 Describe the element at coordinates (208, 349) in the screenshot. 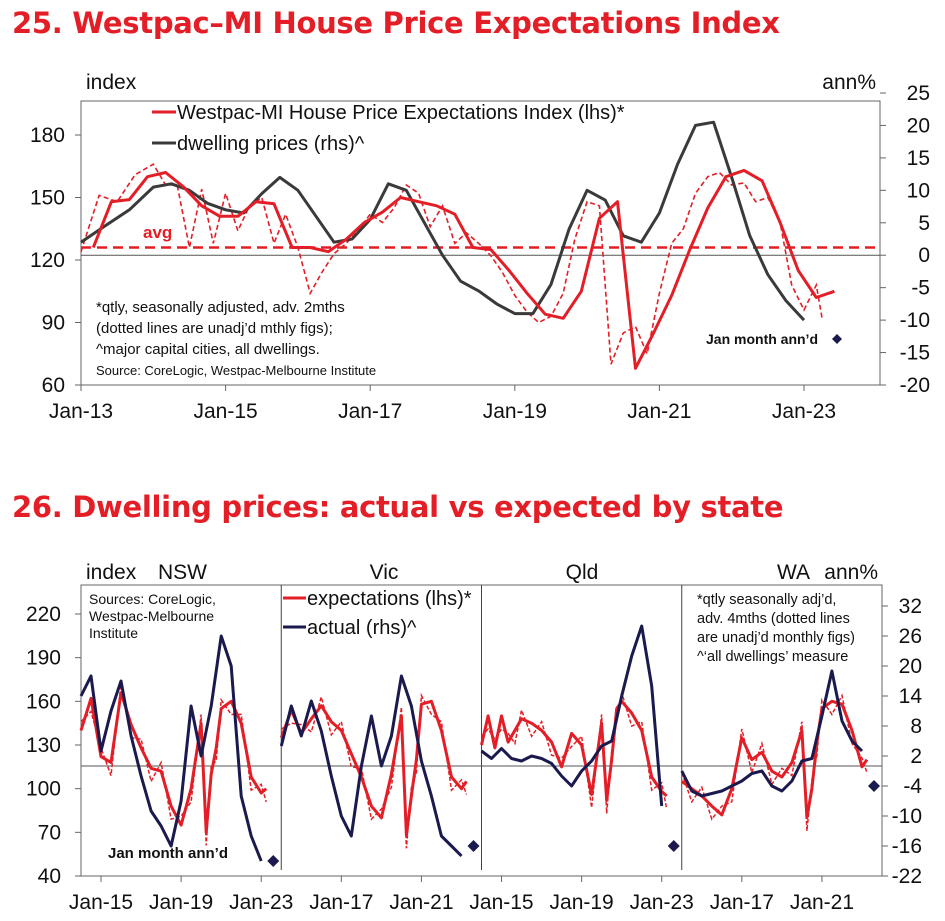

I see `footnote: ^major capital cities, all dwellings.` at that location.